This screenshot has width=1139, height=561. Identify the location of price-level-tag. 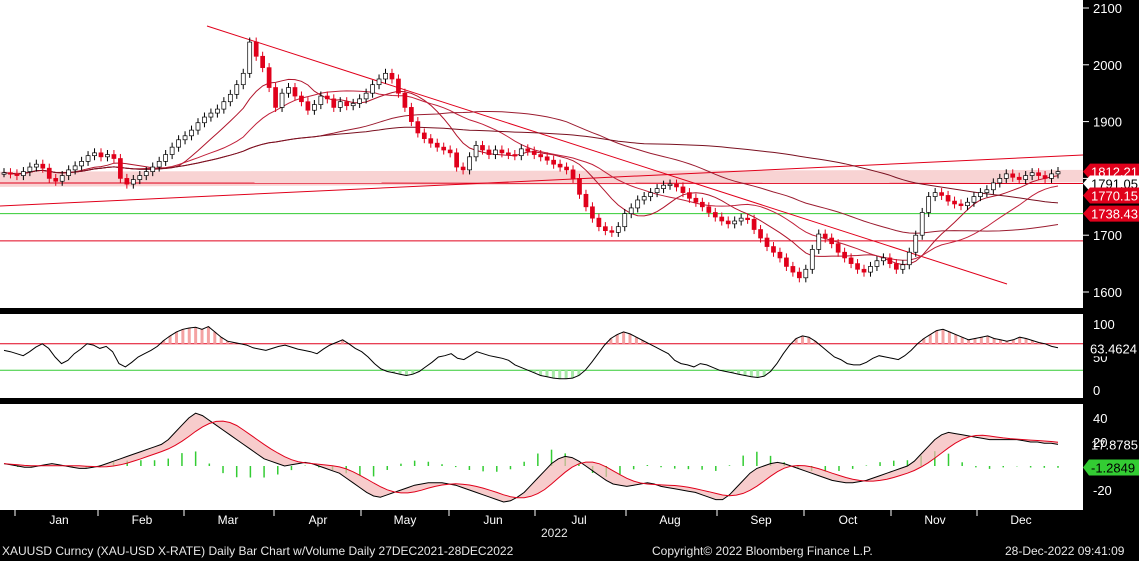
(1111, 213).